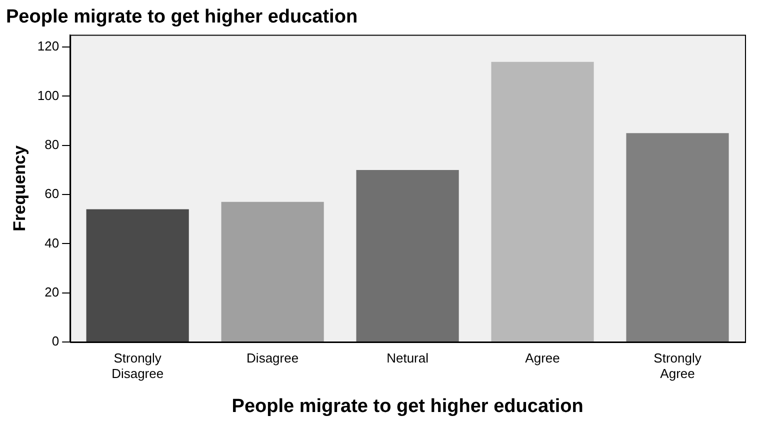 The width and height of the screenshot is (763, 428). Describe the element at coordinates (182, 17) in the screenshot. I see `chart-title: People migrate to get higher education` at that location.